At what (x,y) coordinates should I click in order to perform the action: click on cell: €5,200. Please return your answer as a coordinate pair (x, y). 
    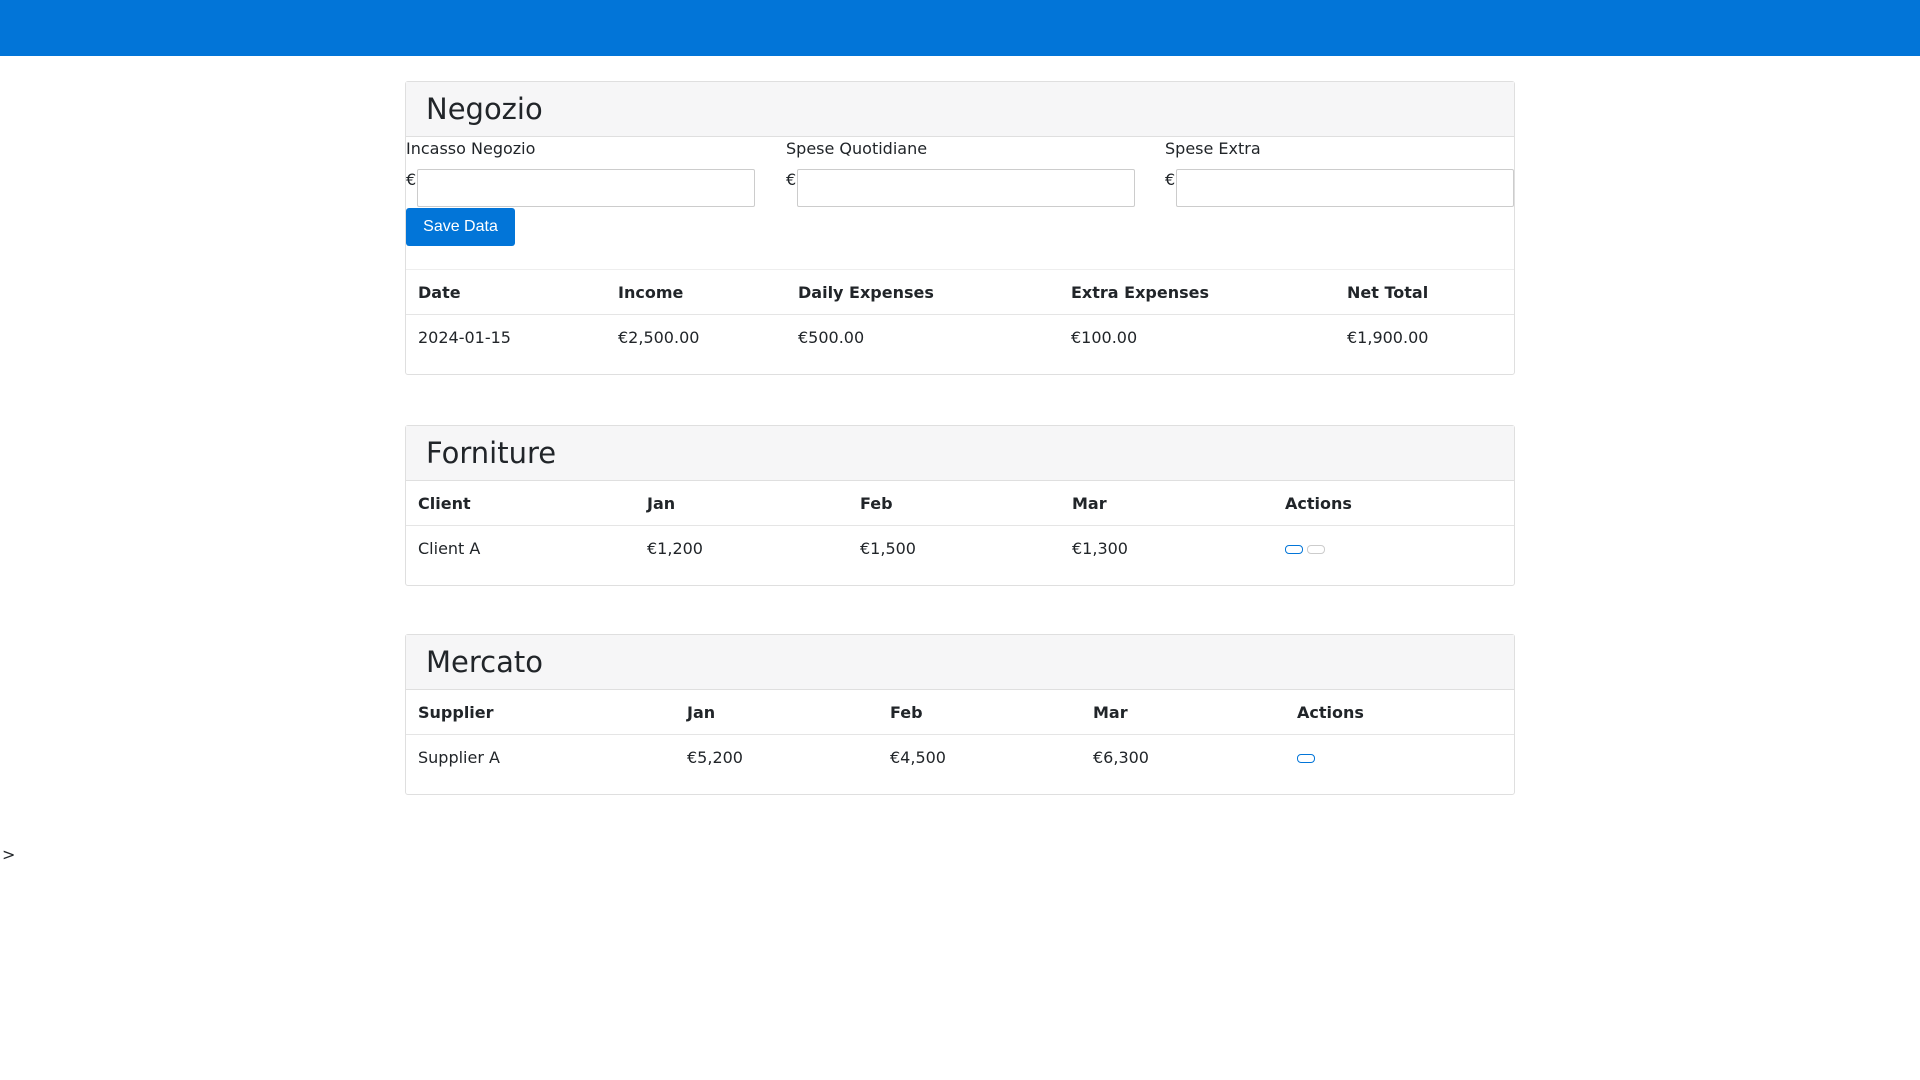
    Looking at the image, I should click on (715, 757).